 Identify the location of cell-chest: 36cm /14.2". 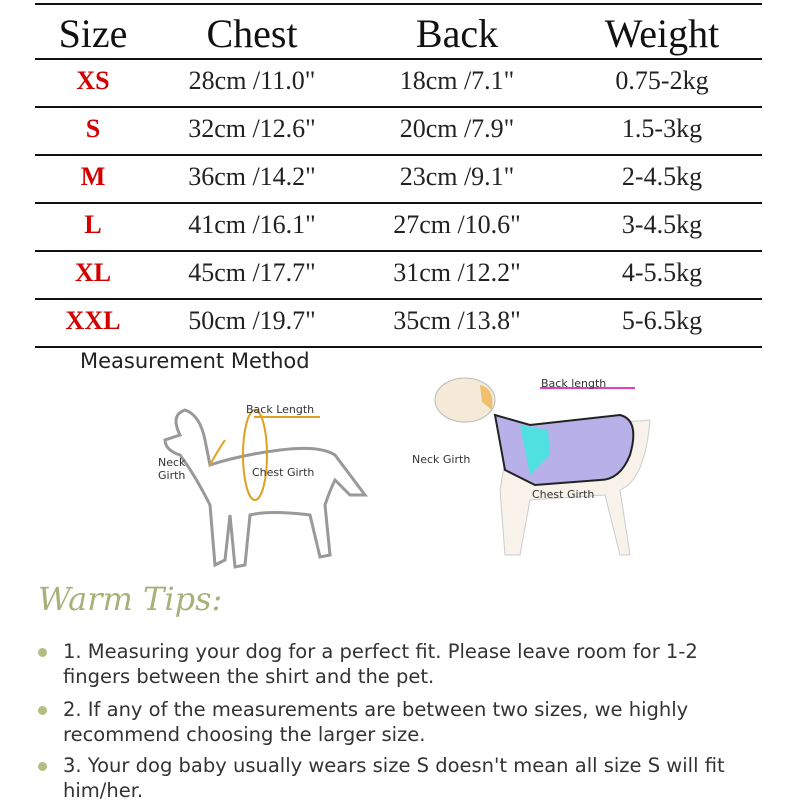
(252, 176).